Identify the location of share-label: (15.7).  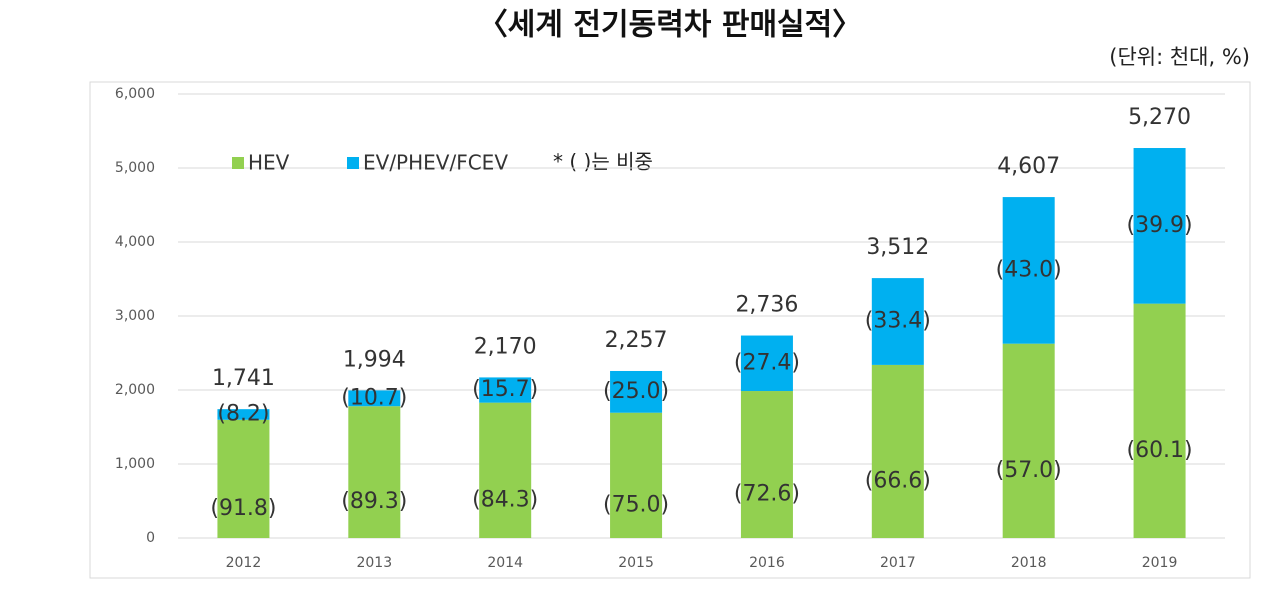
(505, 389).